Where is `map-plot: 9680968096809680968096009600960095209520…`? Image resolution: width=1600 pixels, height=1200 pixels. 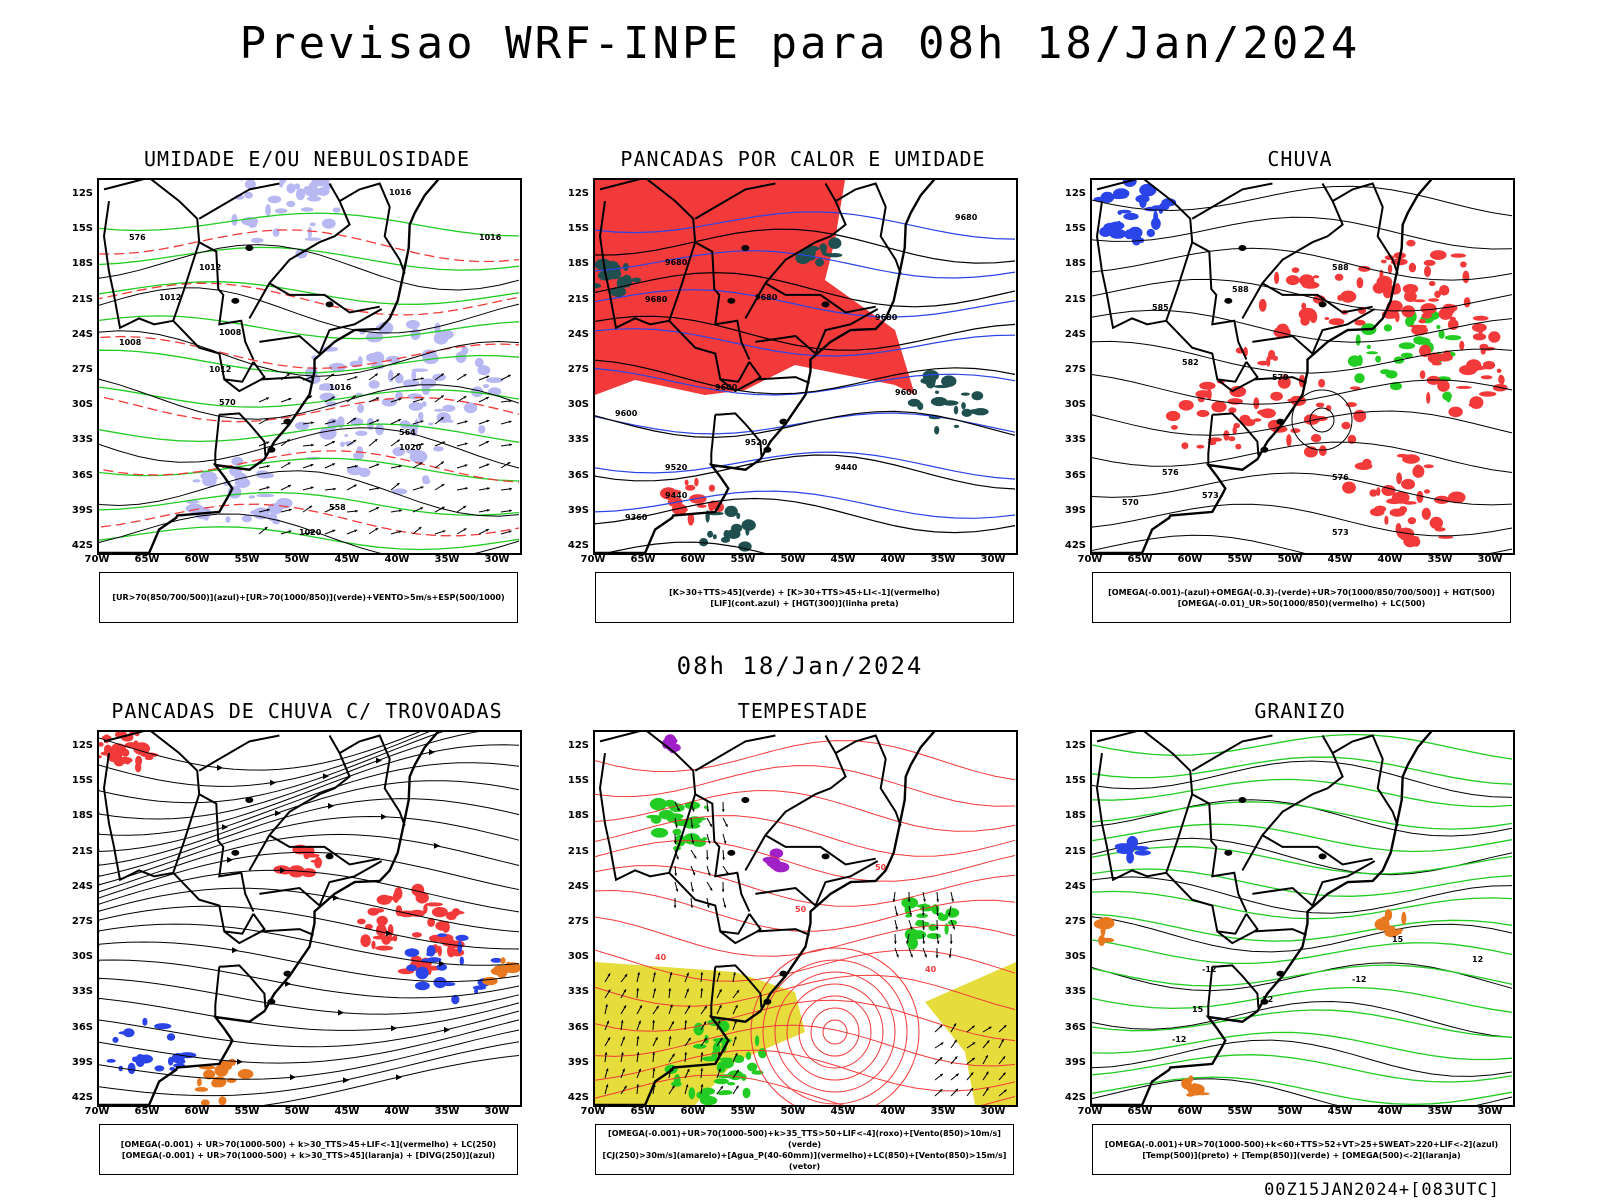
map-plot: 9680968096809680968096009600960095209520… is located at coordinates (805, 366).